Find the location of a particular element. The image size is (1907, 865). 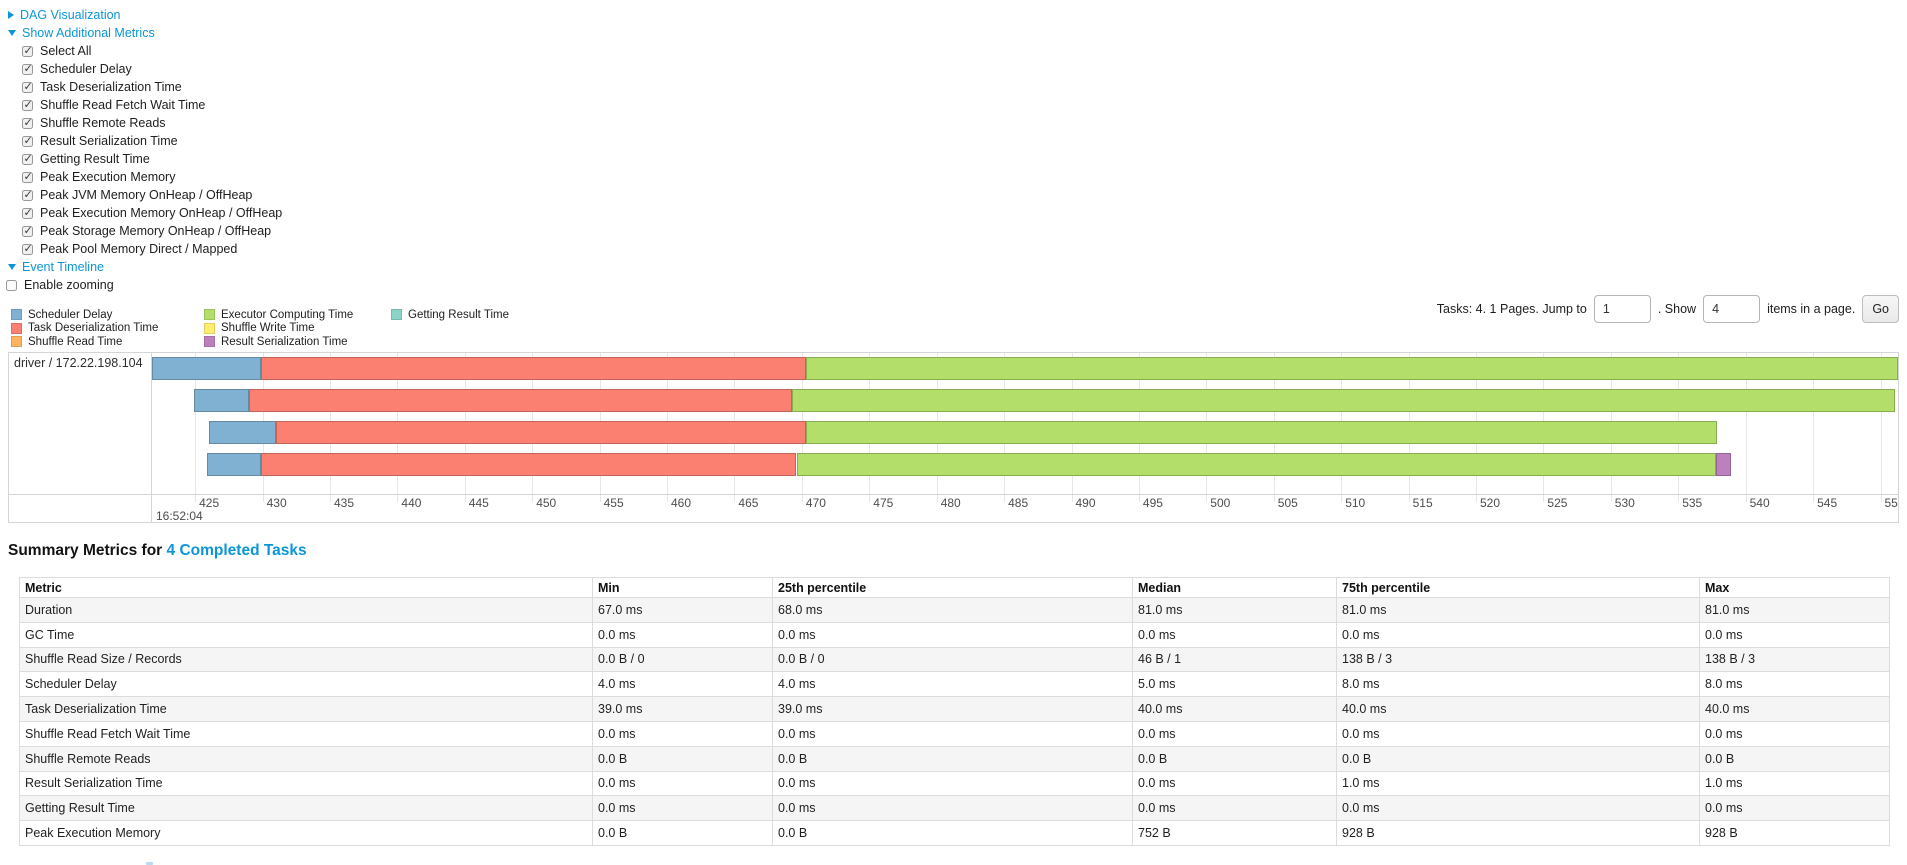

checkbox-label-shuffle-read-fetch-wait-time: Shuffle Read Fetch Wait Time is located at coordinates (123, 105).